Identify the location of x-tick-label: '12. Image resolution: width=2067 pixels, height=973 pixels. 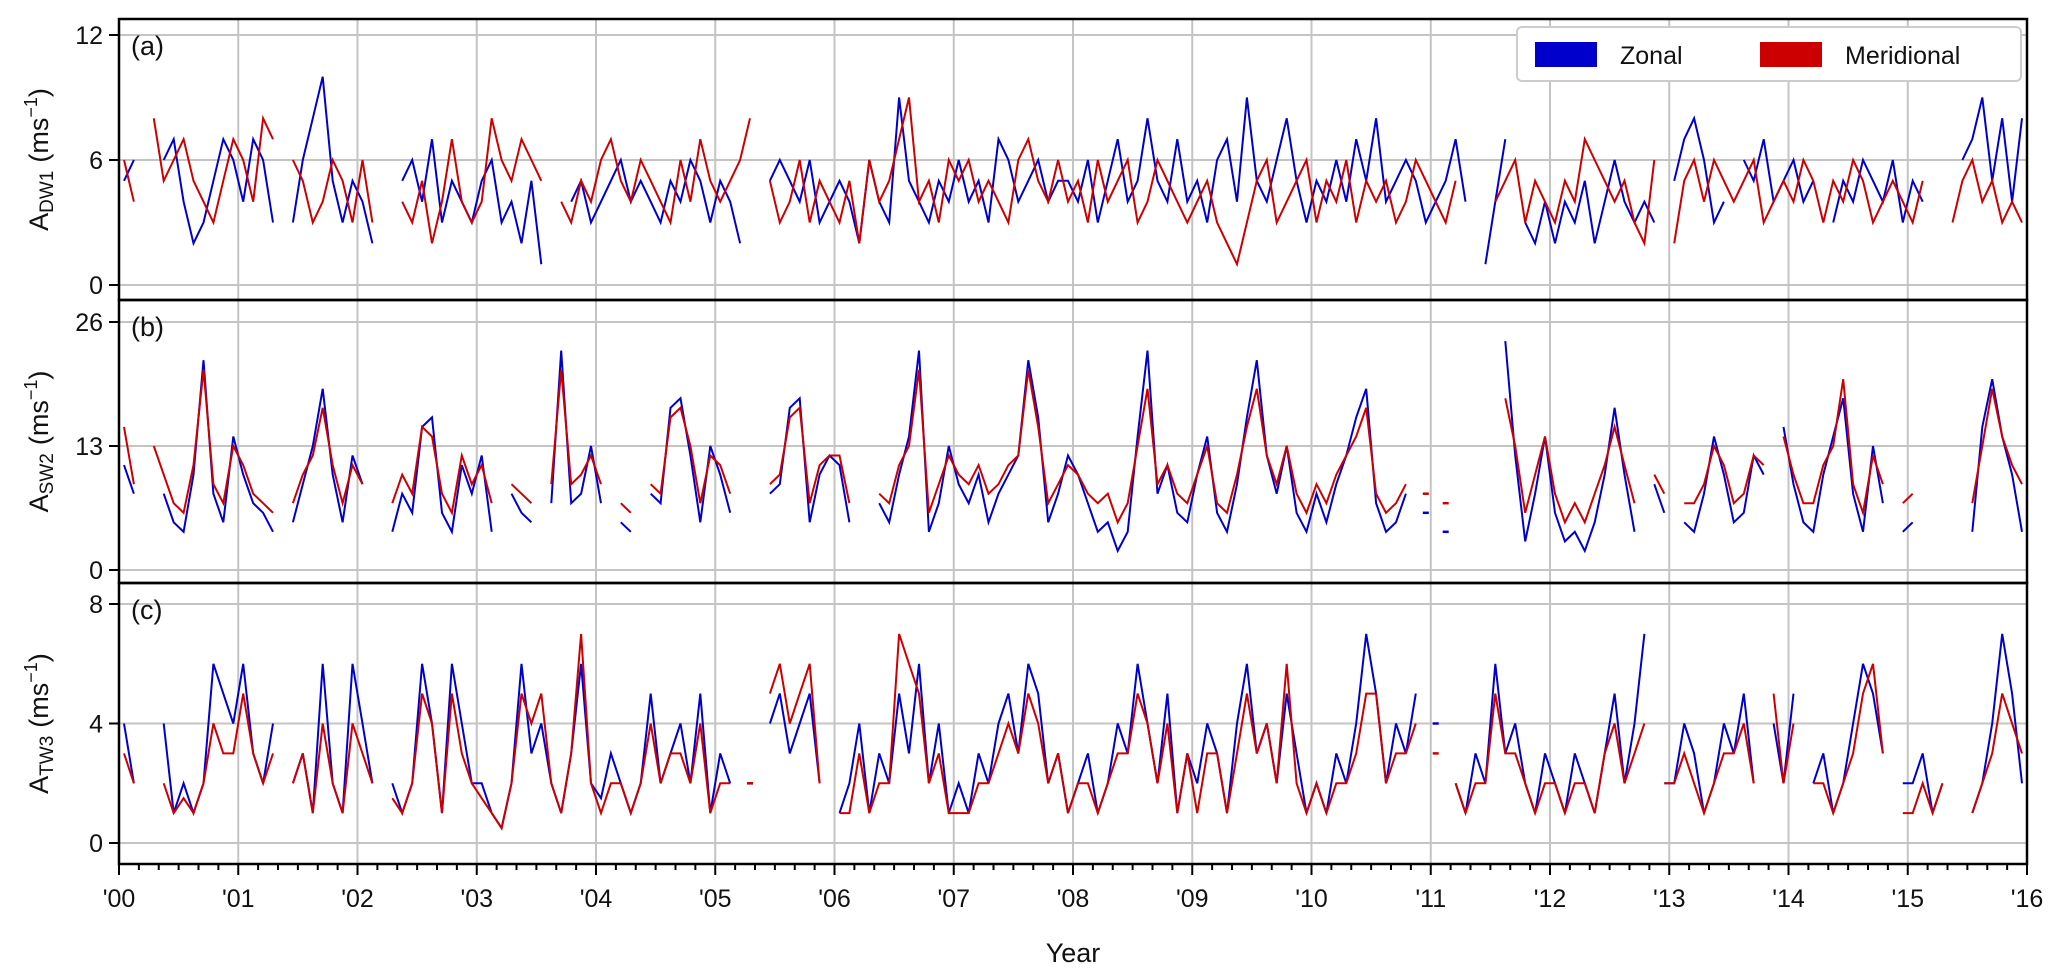
(1550, 899).